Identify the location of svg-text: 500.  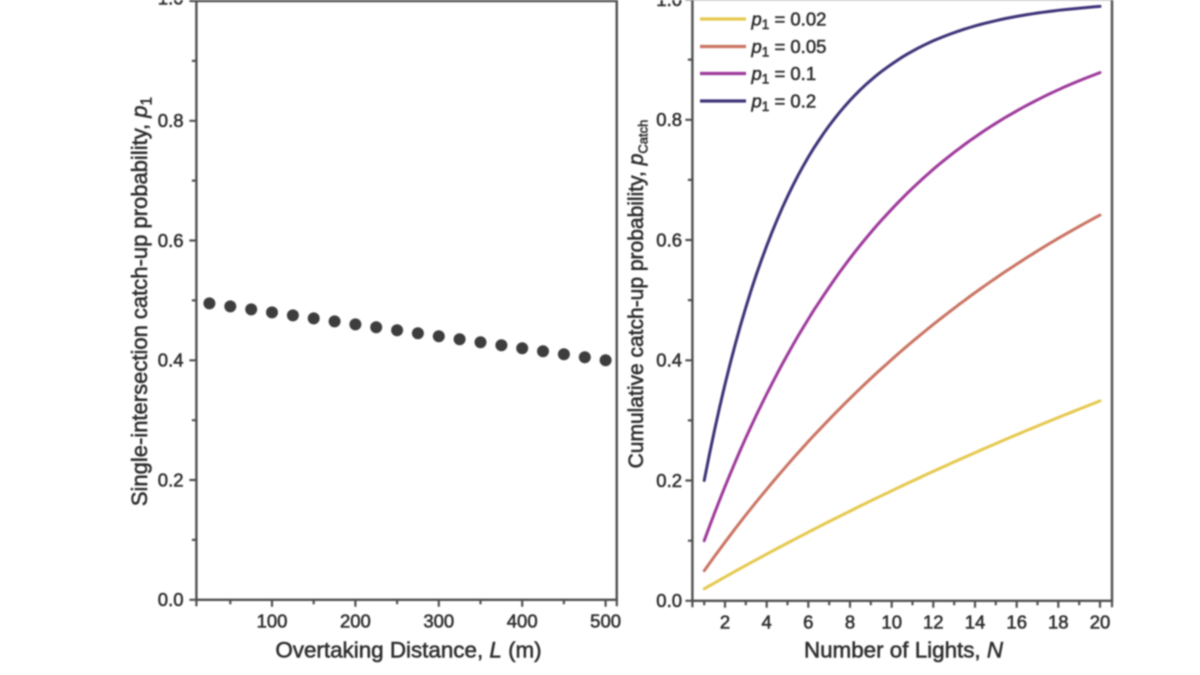
(605, 621).